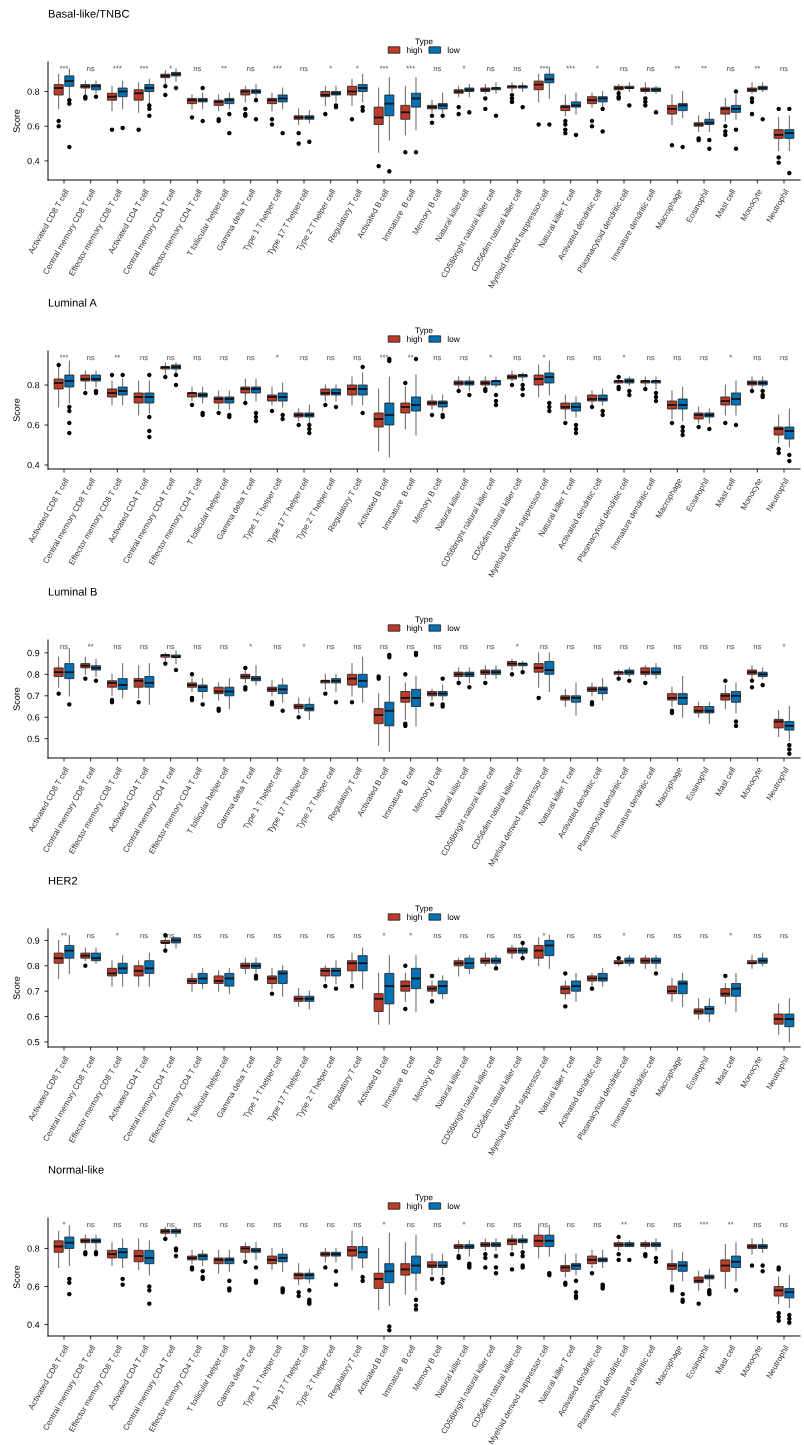 The width and height of the screenshot is (804, 1445). What do you see at coordinates (72, 591) in the screenshot?
I see `chart-title: Luminal B` at bounding box center [72, 591].